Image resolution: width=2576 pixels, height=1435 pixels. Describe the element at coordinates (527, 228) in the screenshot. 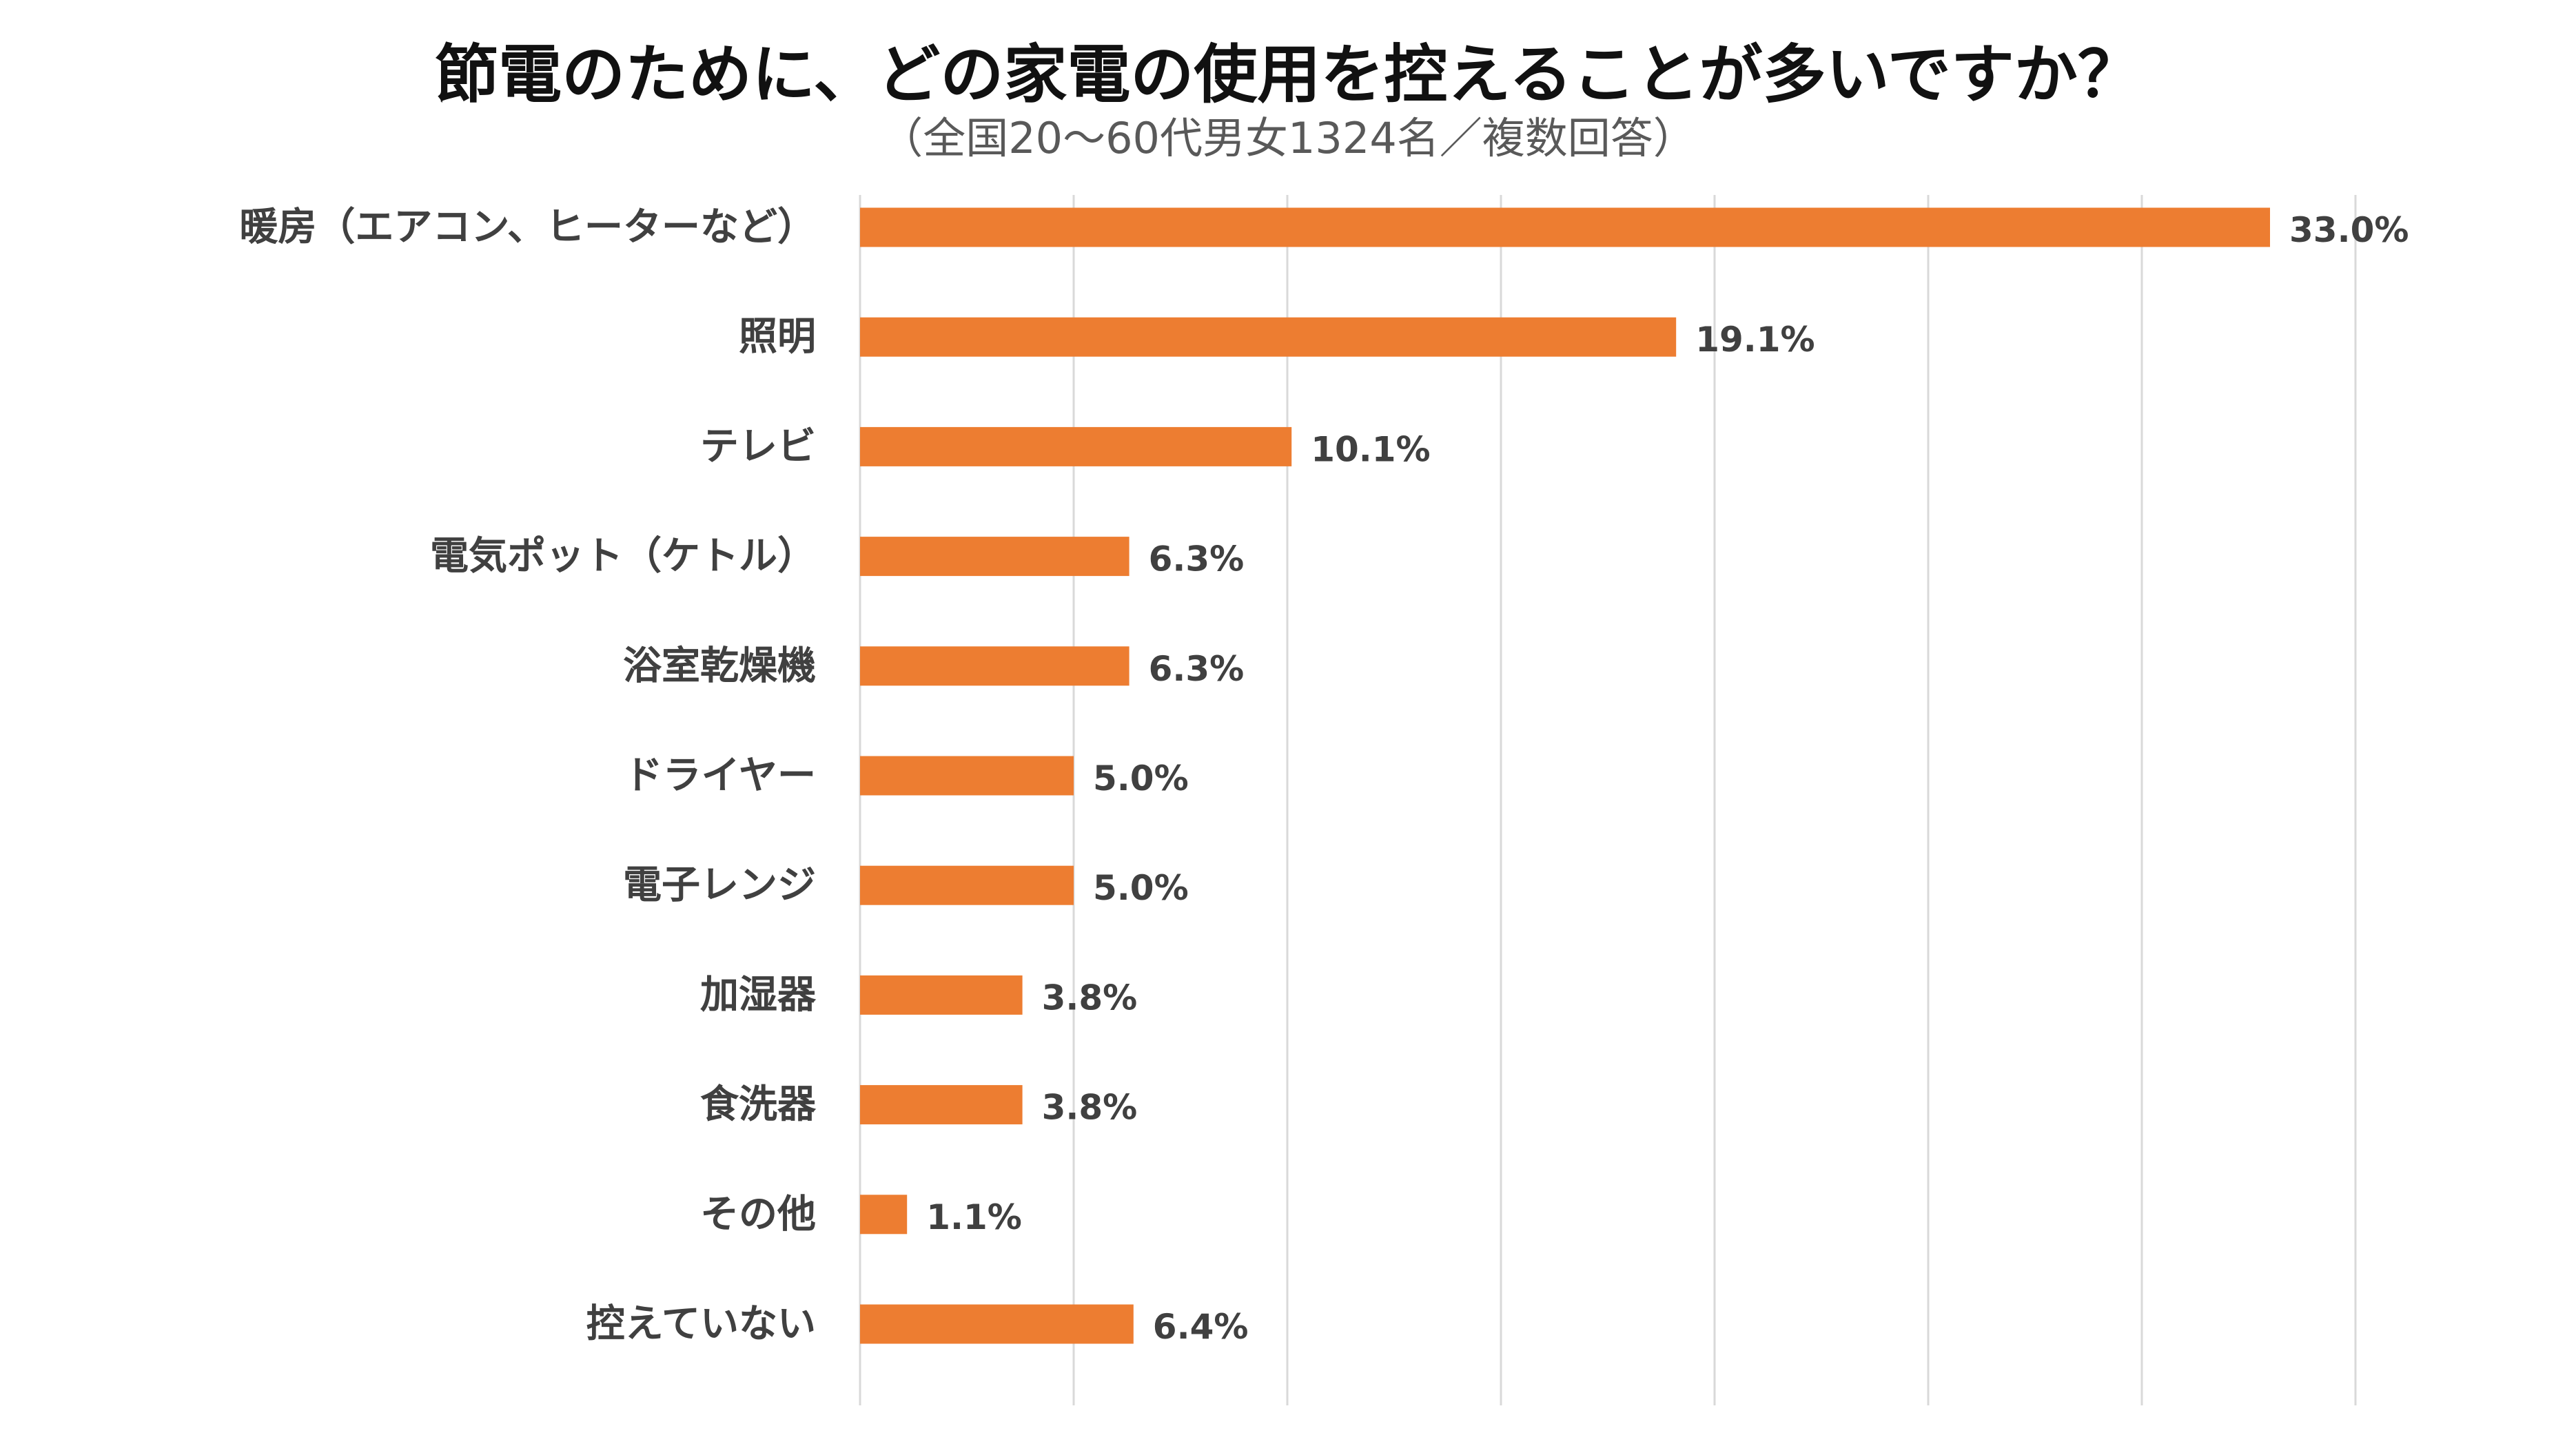

I see `category-label: 暖房（エアコン、ヒーターなど）` at that location.